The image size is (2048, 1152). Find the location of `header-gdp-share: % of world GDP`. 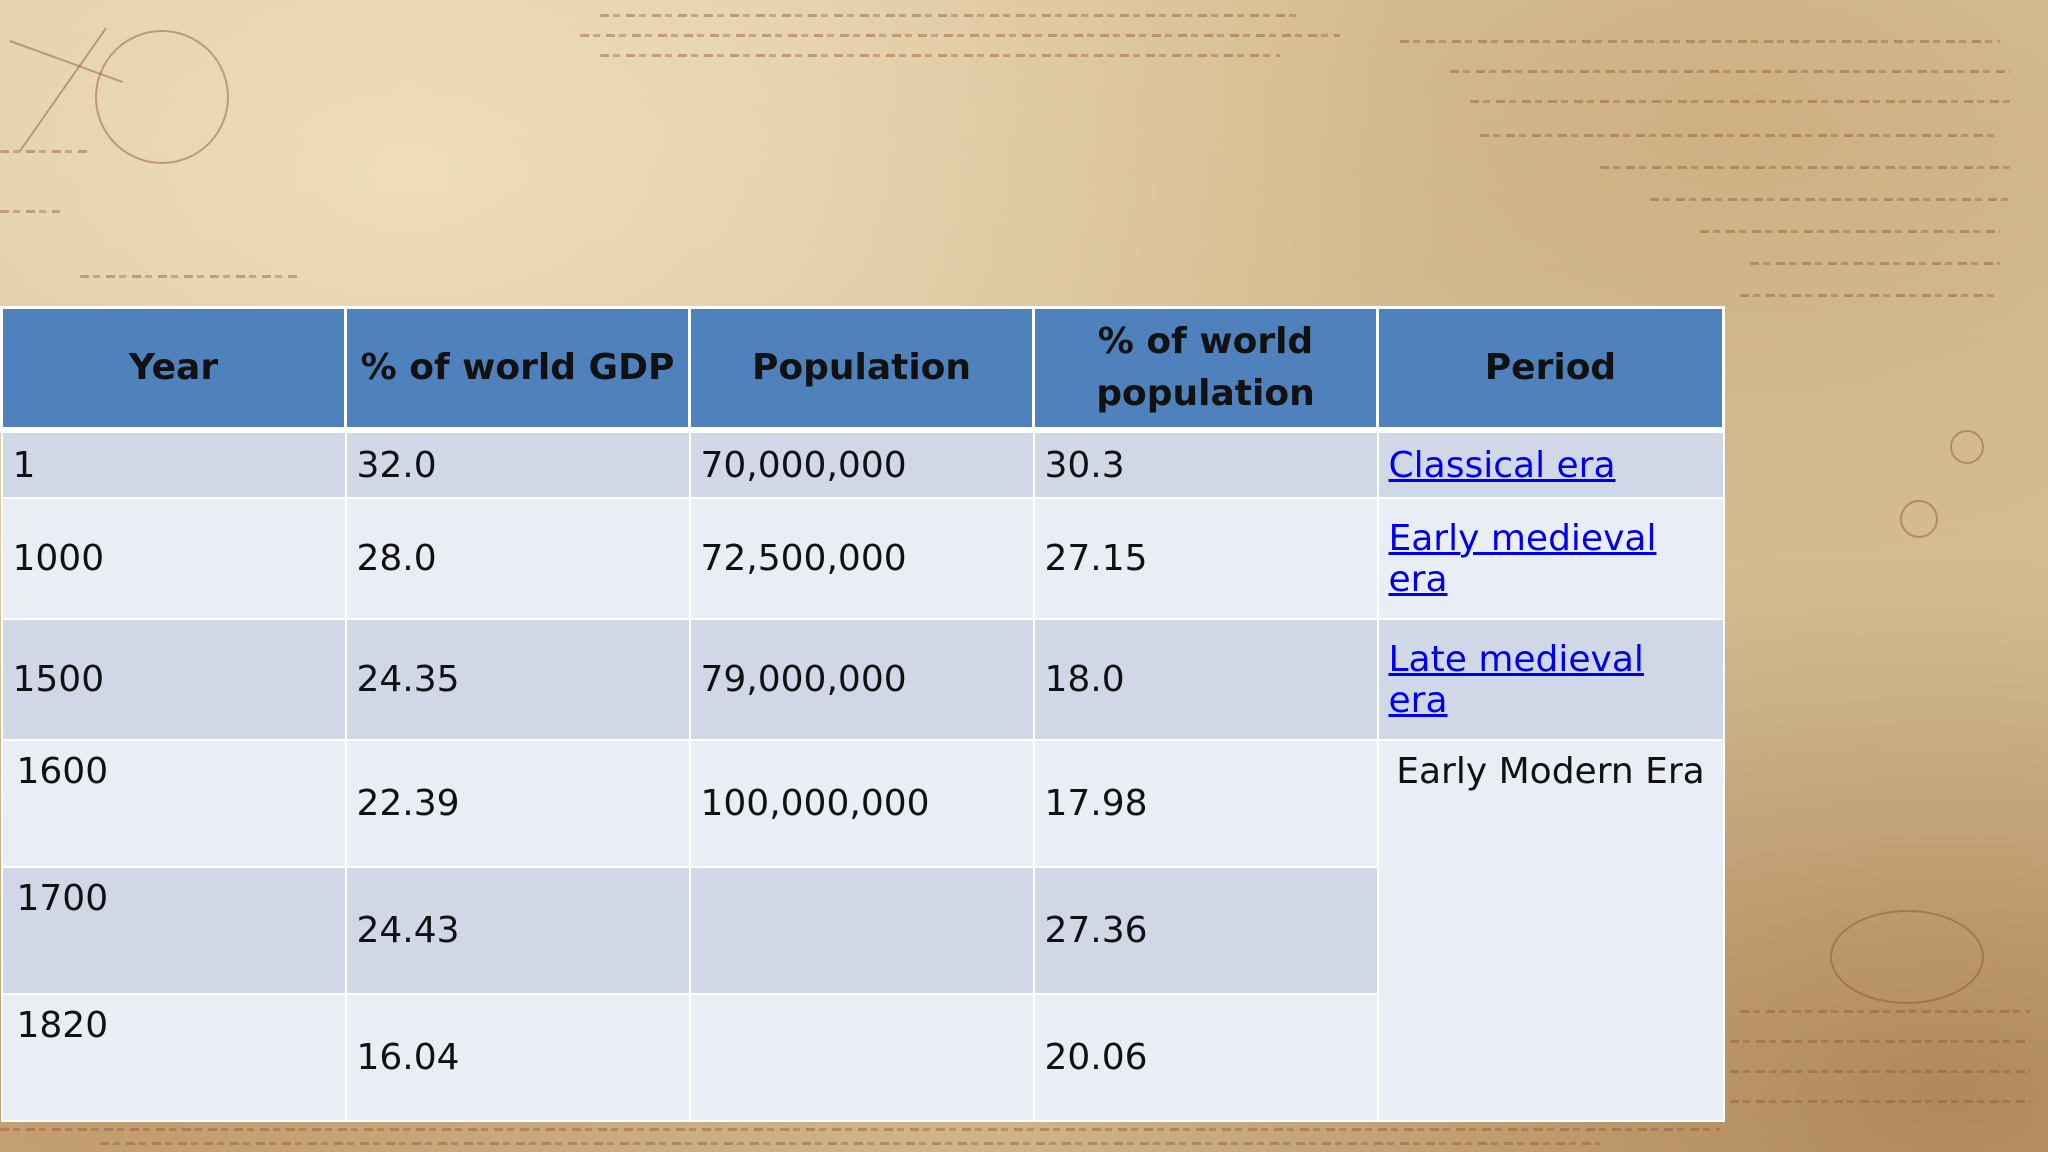

header-gdp-share: % of world GDP is located at coordinates (517, 369).